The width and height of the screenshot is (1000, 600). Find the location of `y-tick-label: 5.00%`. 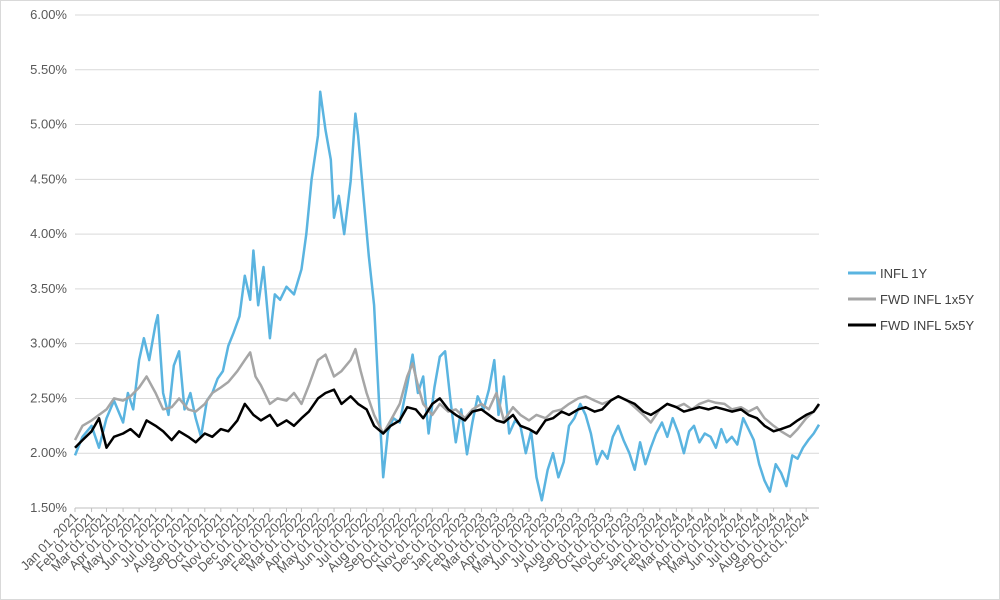

y-tick-label: 5.00% is located at coordinates (48, 124).